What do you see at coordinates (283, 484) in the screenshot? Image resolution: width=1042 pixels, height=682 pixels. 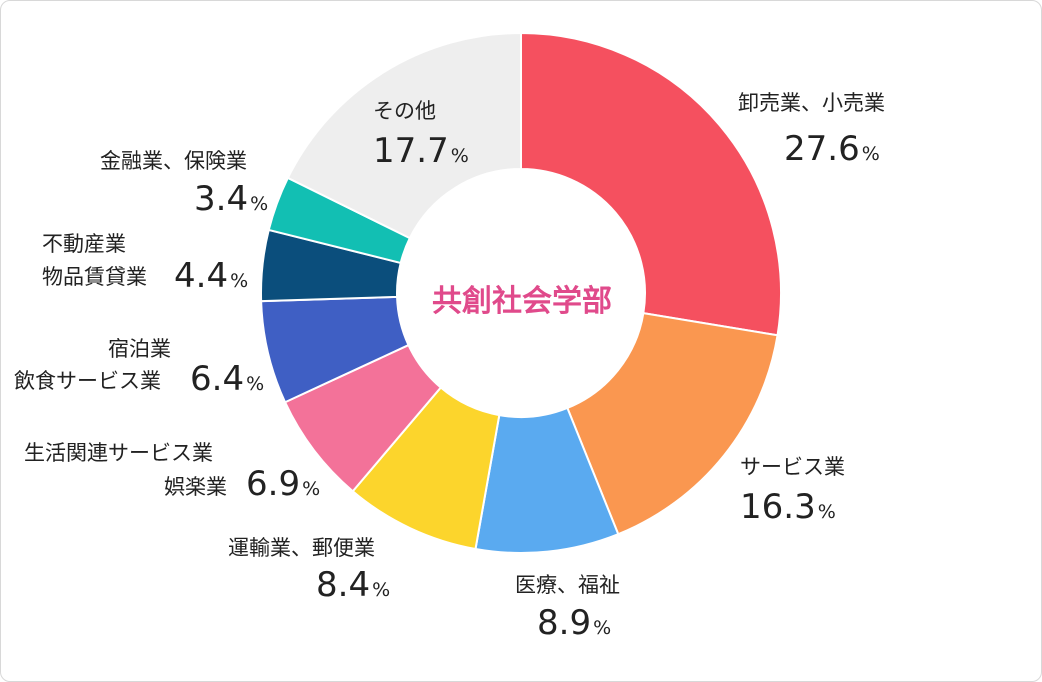 I see `slice-value-lifestyle-entertainment: 6.9%` at bounding box center [283, 484].